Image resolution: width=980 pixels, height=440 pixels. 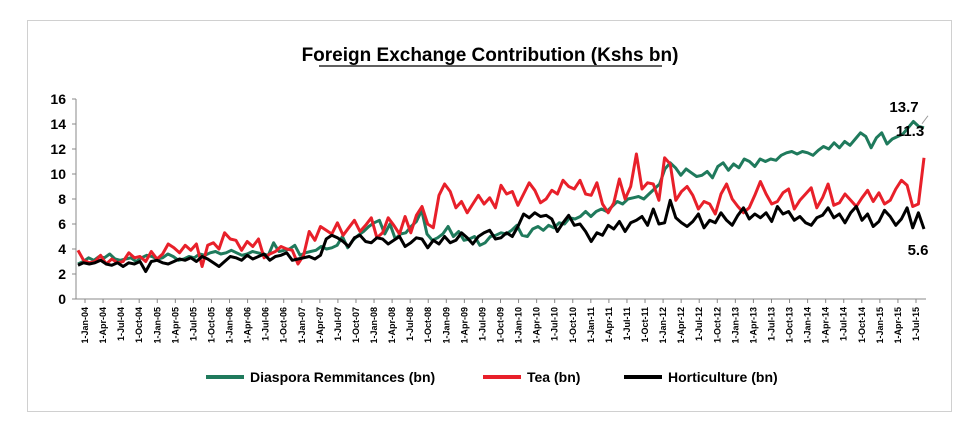 What do you see at coordinates (790, 325) in the screenshot?
I see `x-tick-label: 1-Oct-13` at bounding box center [790, 325].